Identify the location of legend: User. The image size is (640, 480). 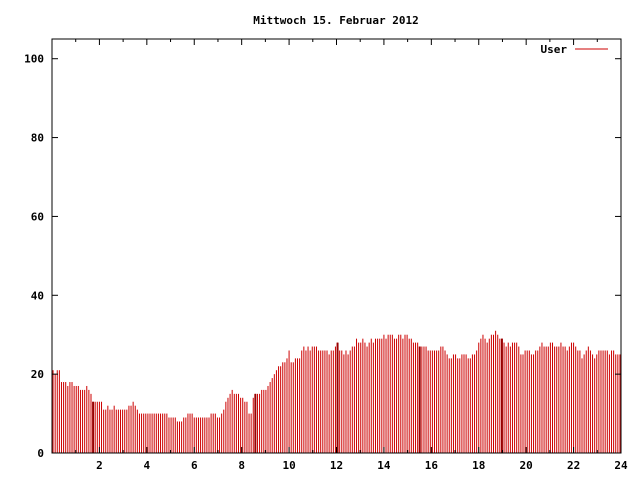
(574, 49).